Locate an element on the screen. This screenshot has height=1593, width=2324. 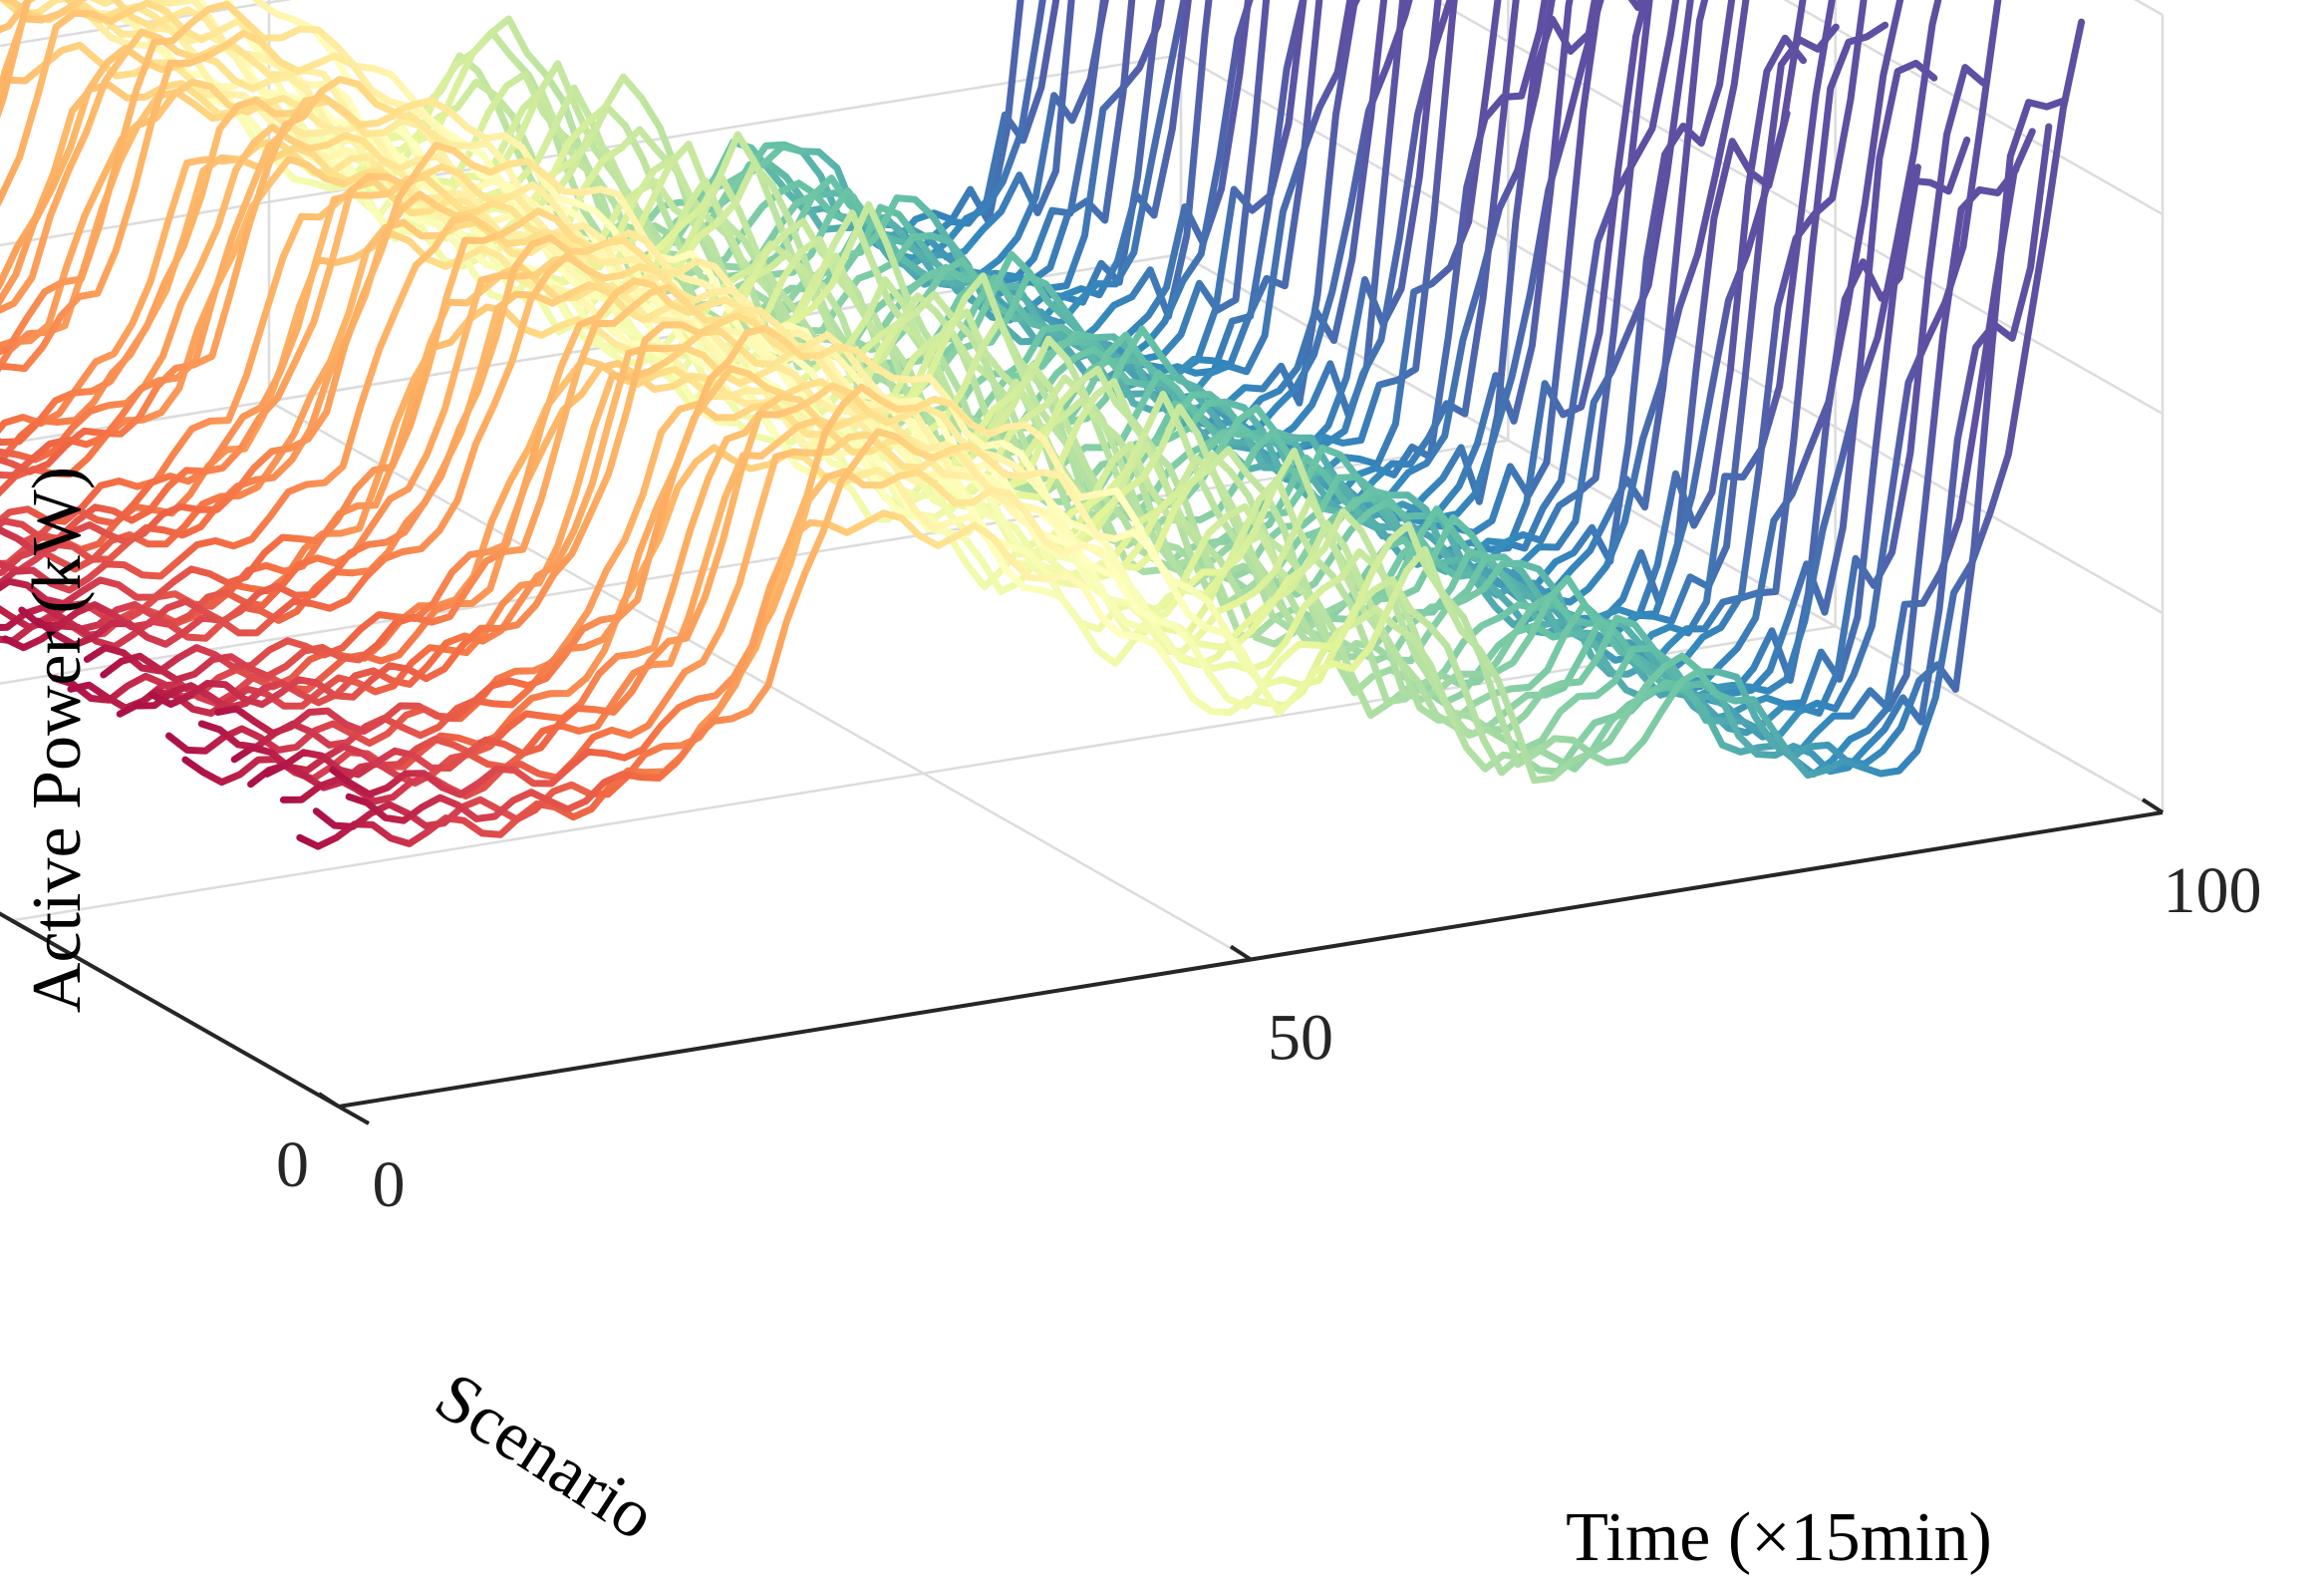
grid-line-floor-time is located at coordinates (1672, 533).